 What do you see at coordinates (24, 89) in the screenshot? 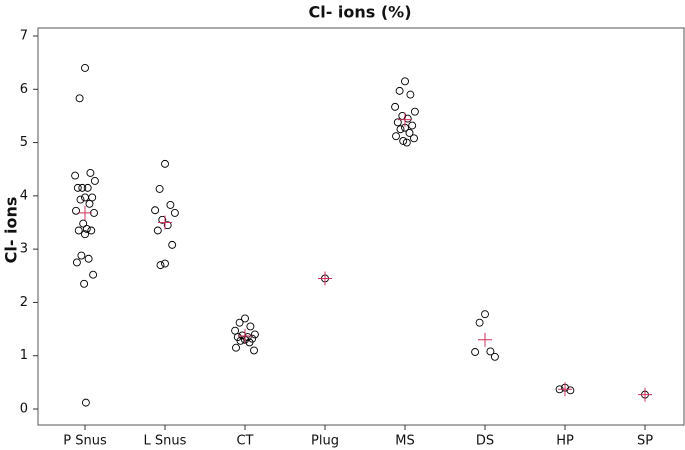
I see `y-tick-label: 6` at bounding box center [24, 89].